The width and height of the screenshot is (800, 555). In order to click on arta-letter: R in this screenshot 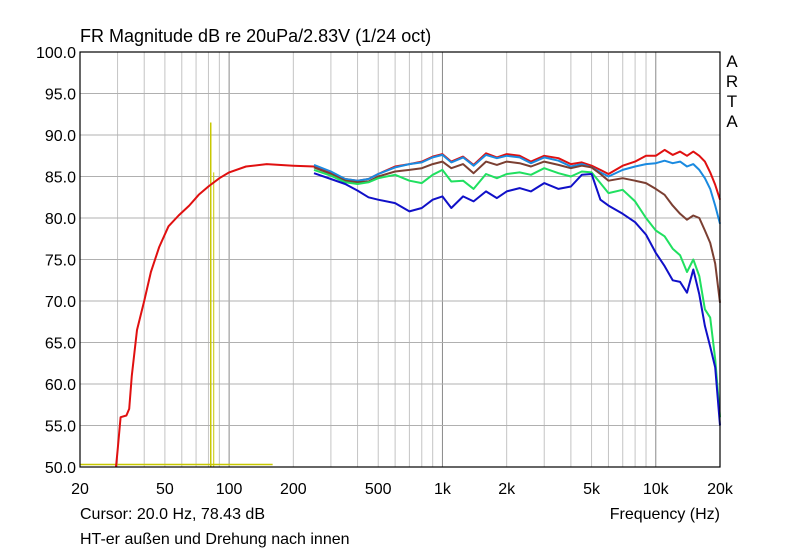, I will do `click(732, 81)`.